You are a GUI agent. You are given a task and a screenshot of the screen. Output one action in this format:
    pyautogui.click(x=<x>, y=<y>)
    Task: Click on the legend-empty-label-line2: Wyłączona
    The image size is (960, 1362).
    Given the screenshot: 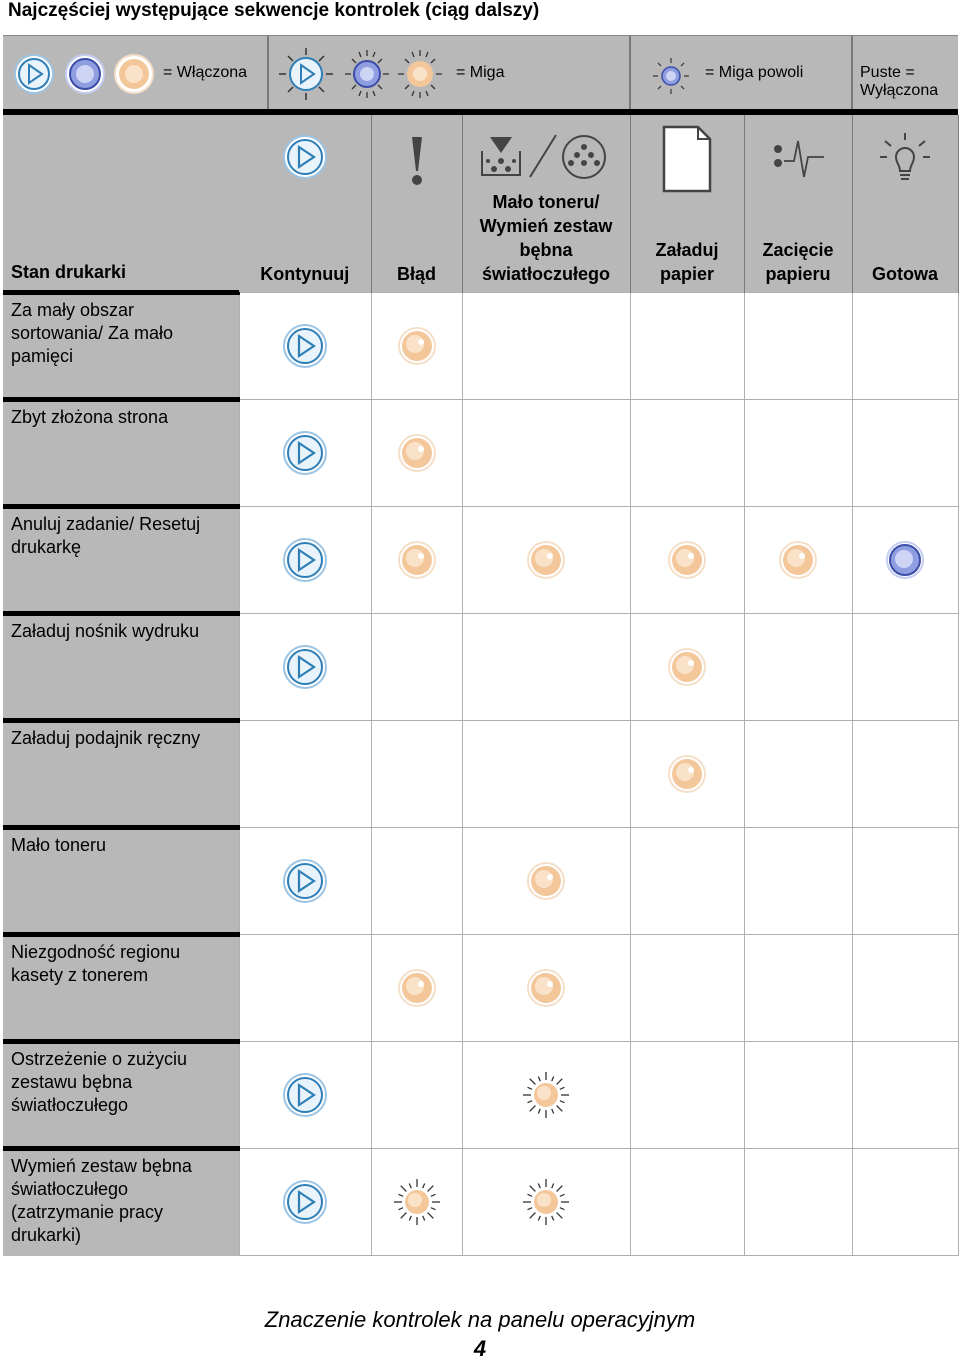 What is the action you would take?
    pyautogui.click(x=899, y=90)
    